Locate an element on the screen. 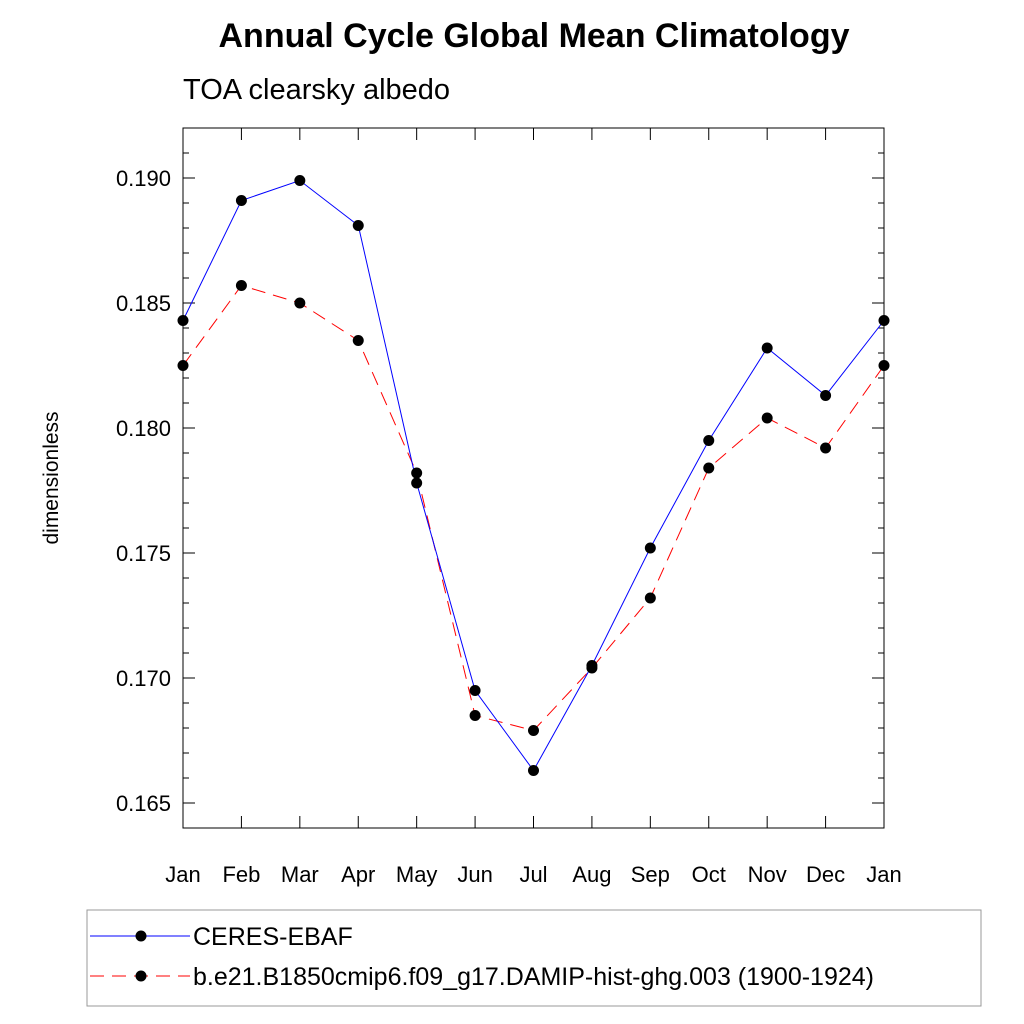  x-tick-label: May is located at coordinates (417, 874).